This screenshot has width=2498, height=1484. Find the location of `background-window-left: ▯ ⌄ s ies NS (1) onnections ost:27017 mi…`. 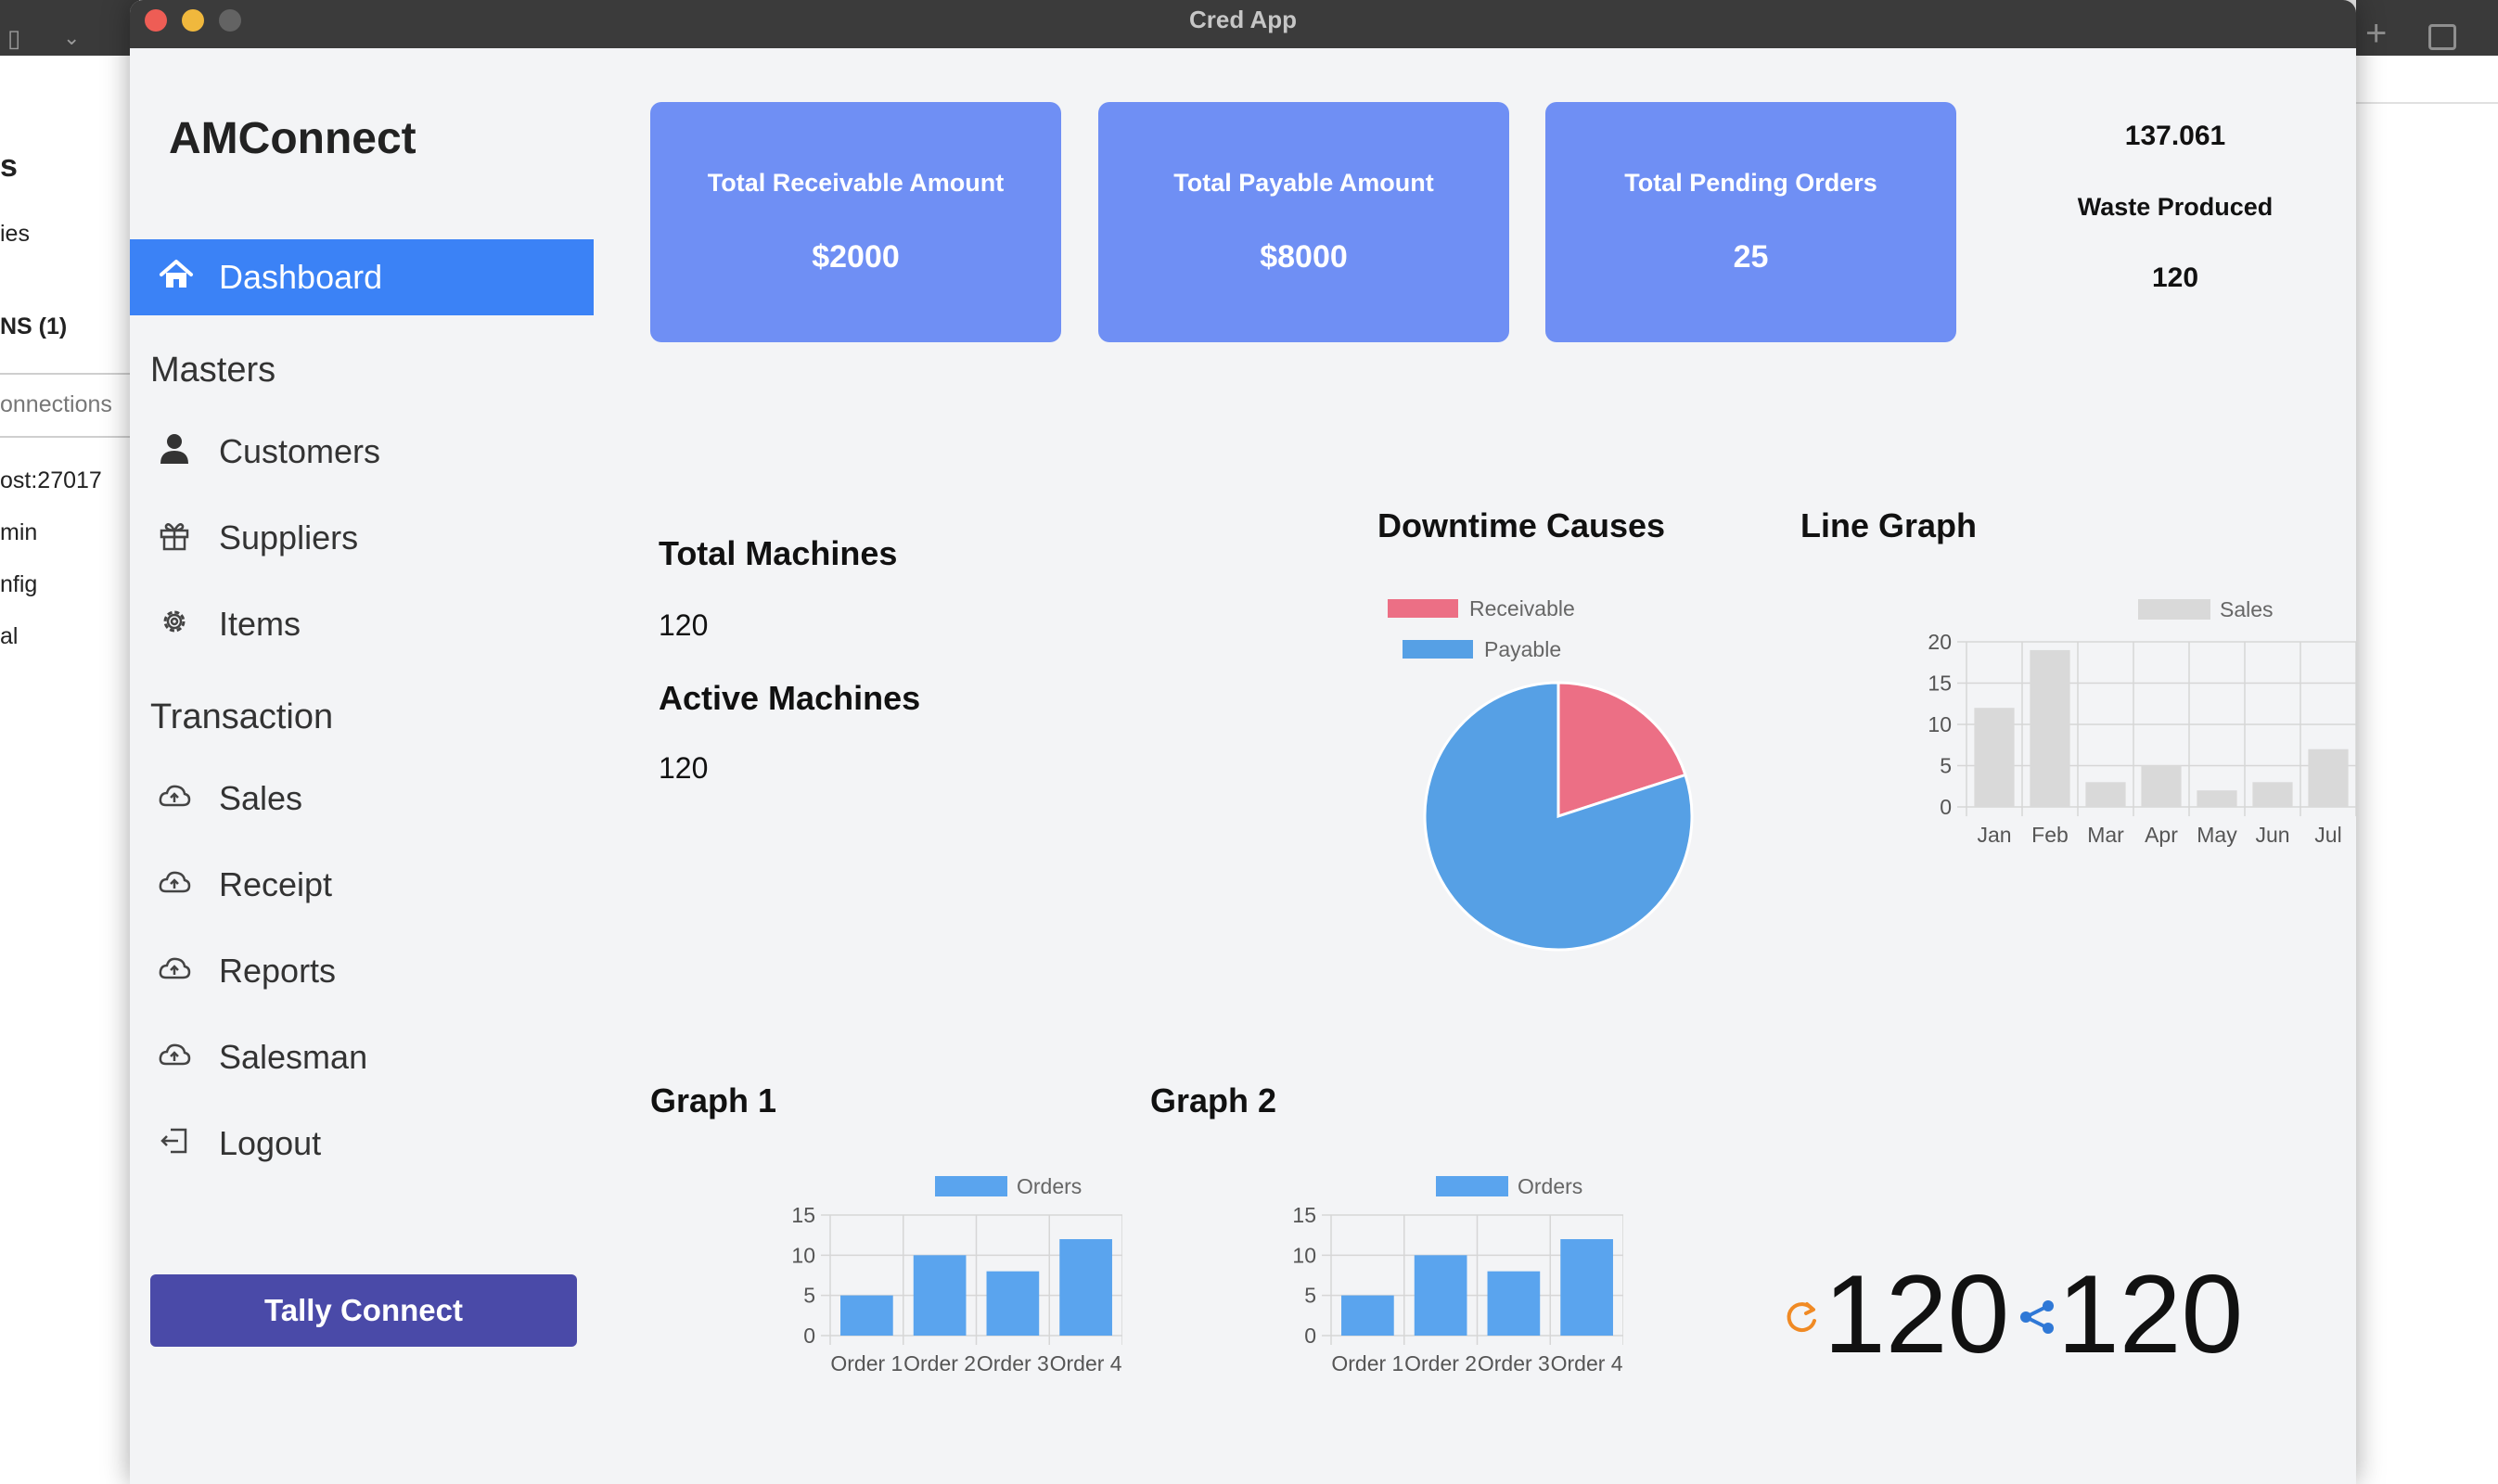

background-window-left: ▯ ⌄ s ies NS (1) onnections ost:27017 mi… is located at coordinates (69, 742).